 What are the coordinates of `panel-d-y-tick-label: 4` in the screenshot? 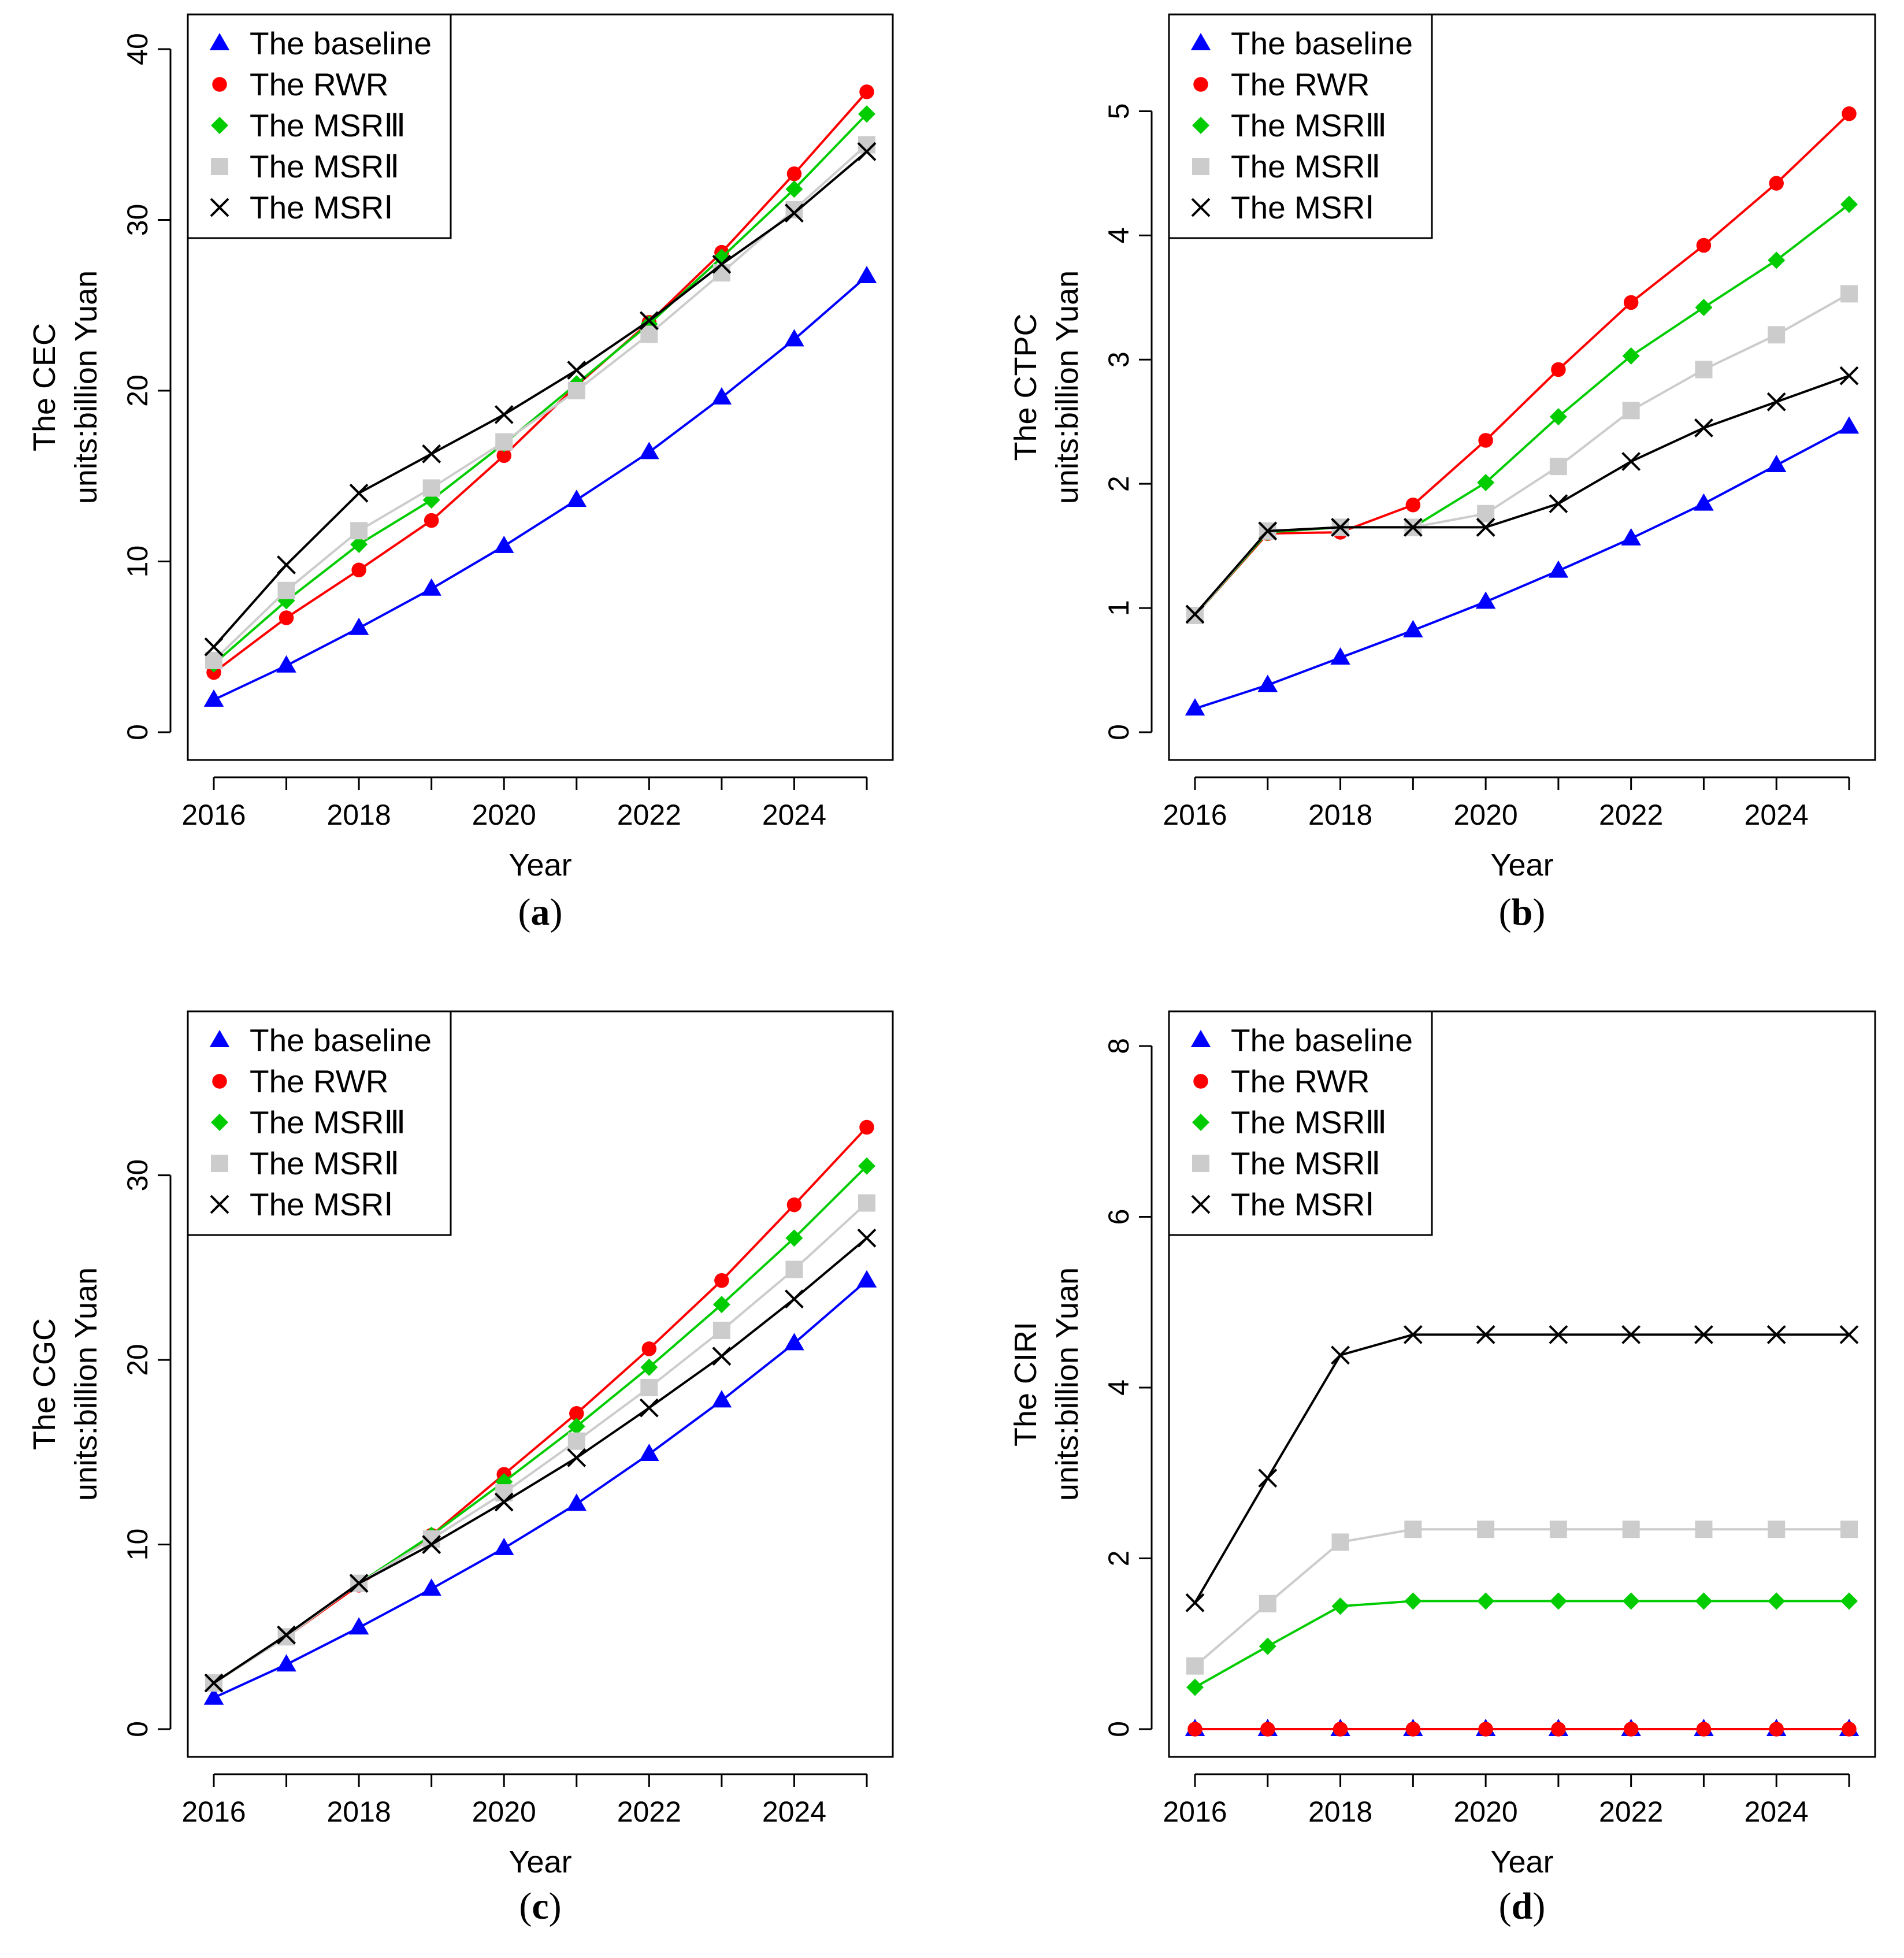 It's located at (1119, 1388).